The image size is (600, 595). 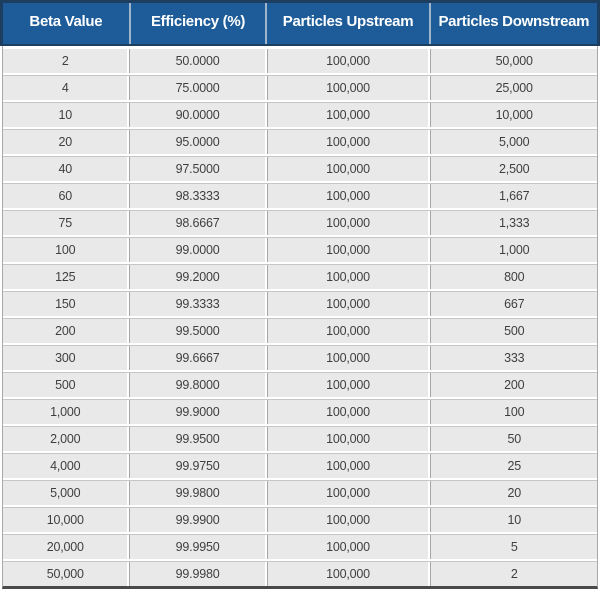 What do you see at coordinates (197, 88) in the screenshot?
I see `table-cell: 75.0000` at bounding box center [197, 88].